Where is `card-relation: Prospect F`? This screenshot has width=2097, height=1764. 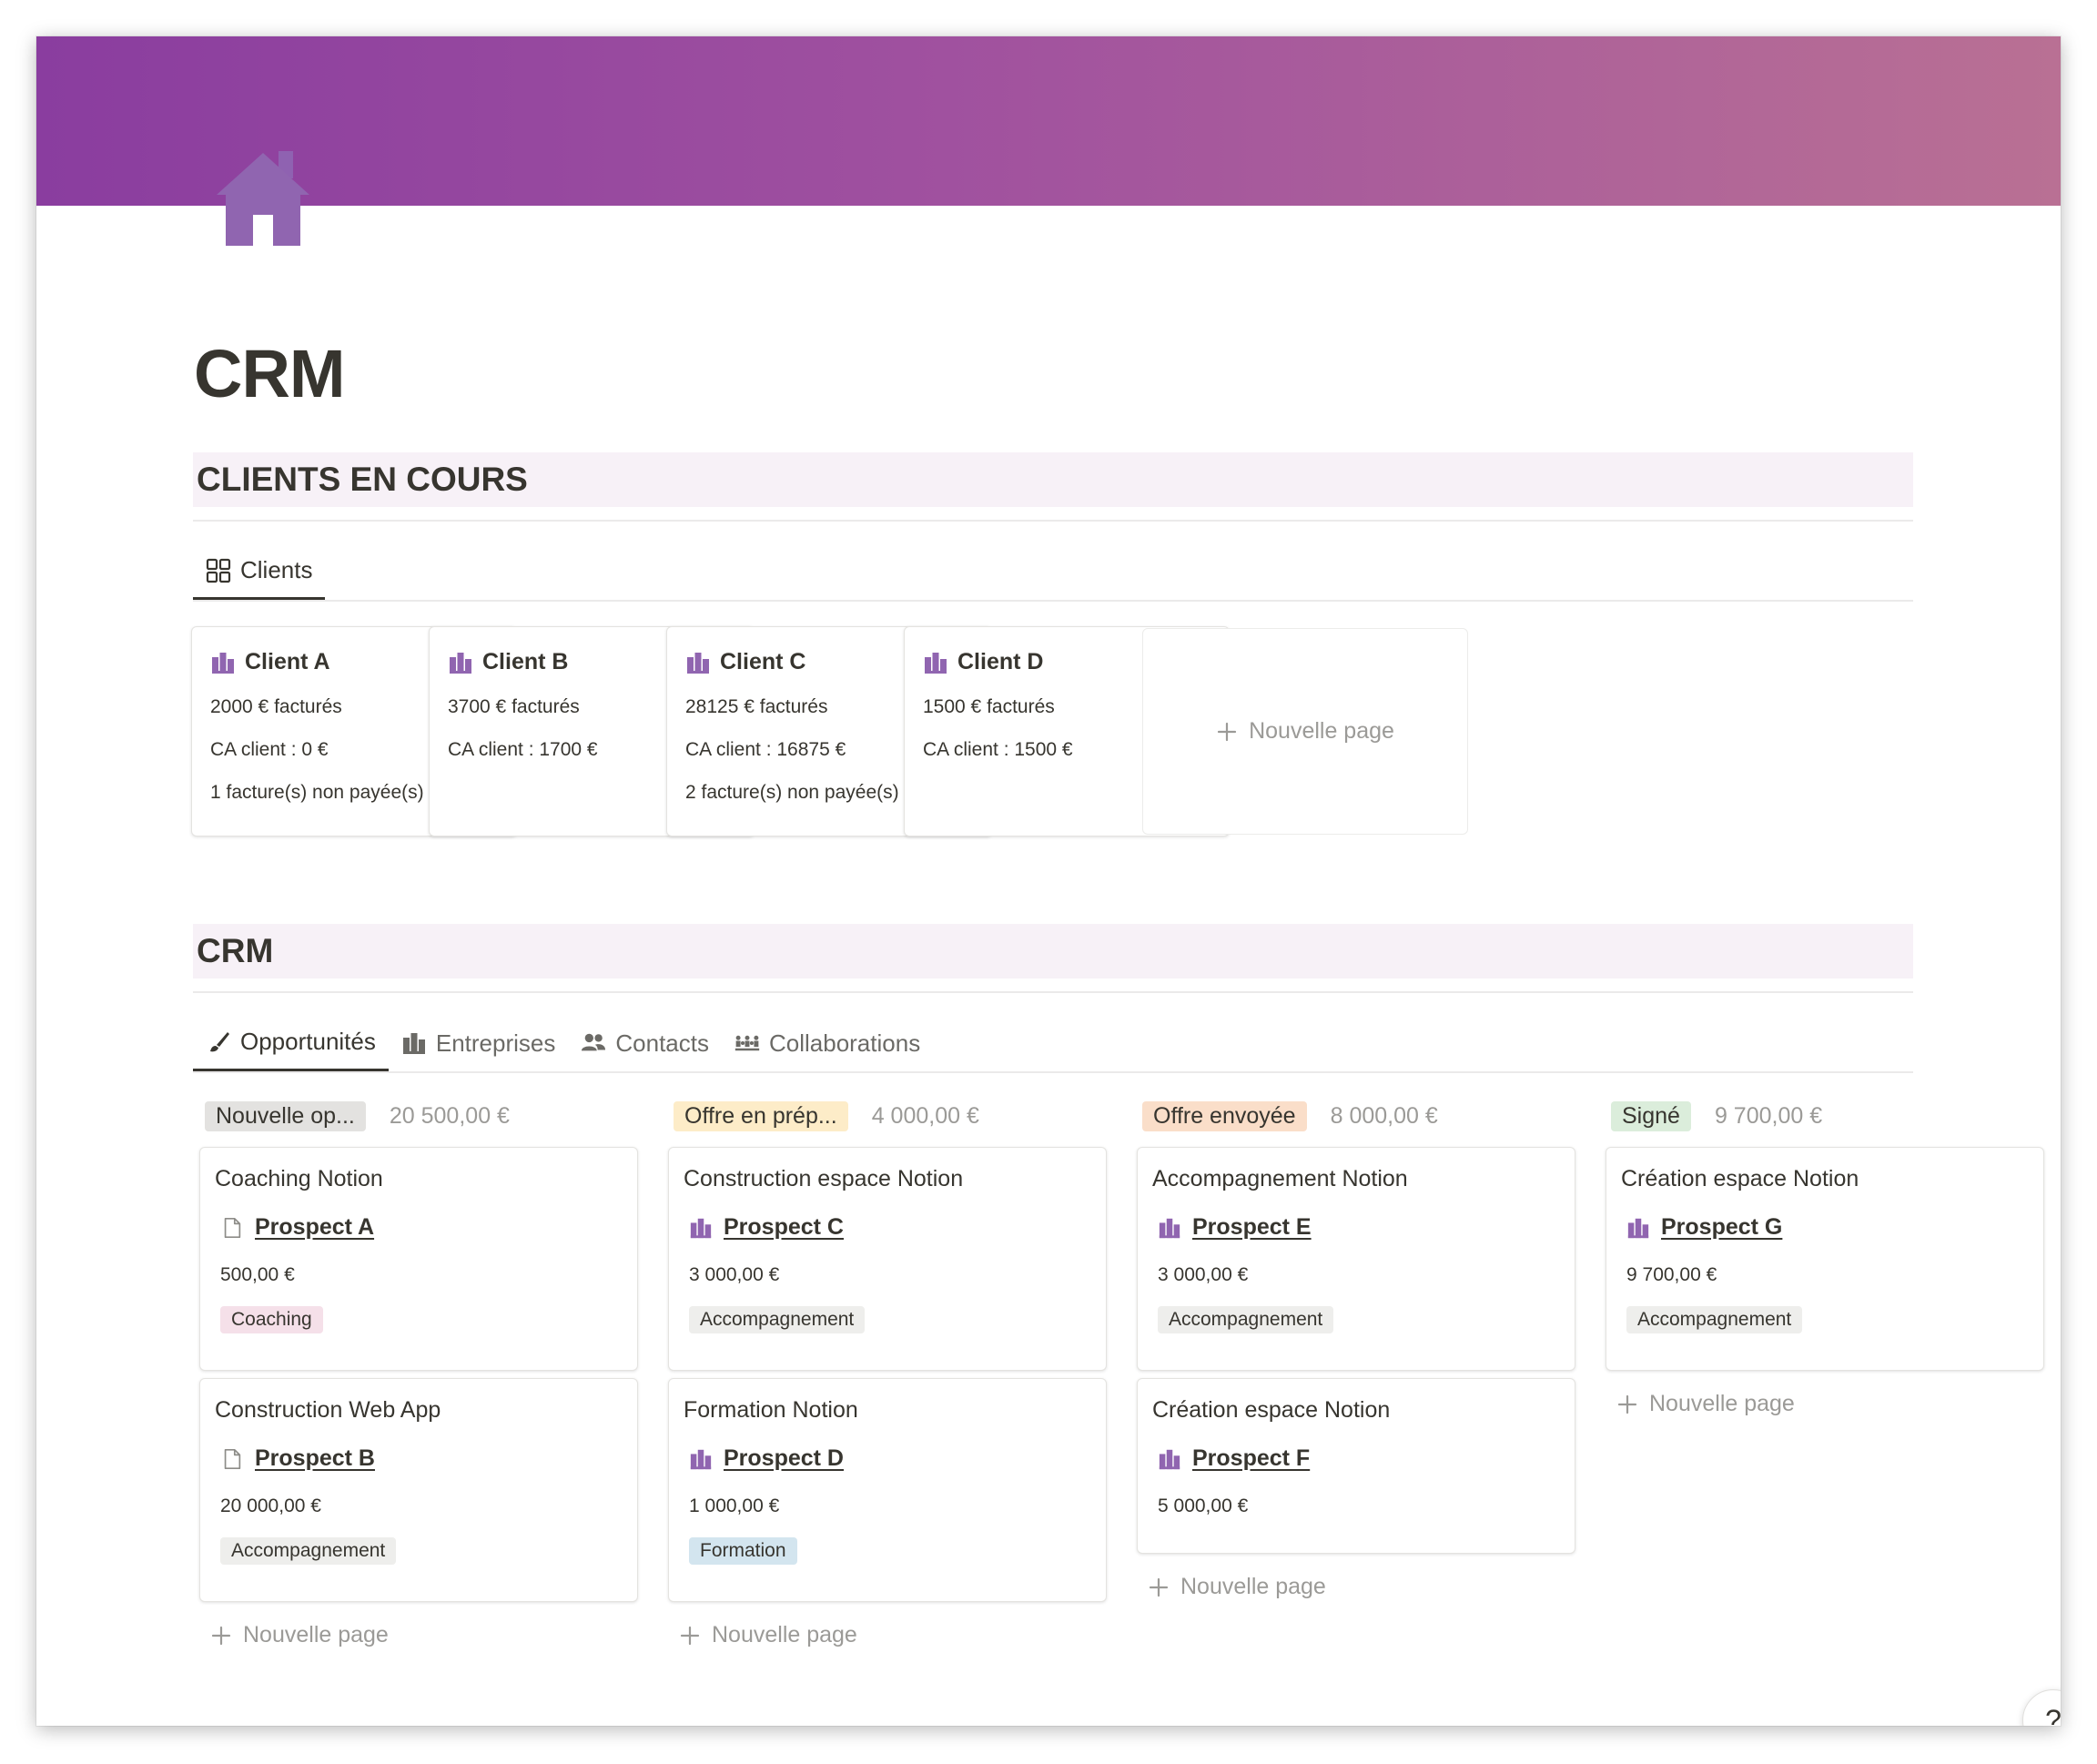
card-relation: Prospect F is located at coordinates (1356, 1458).